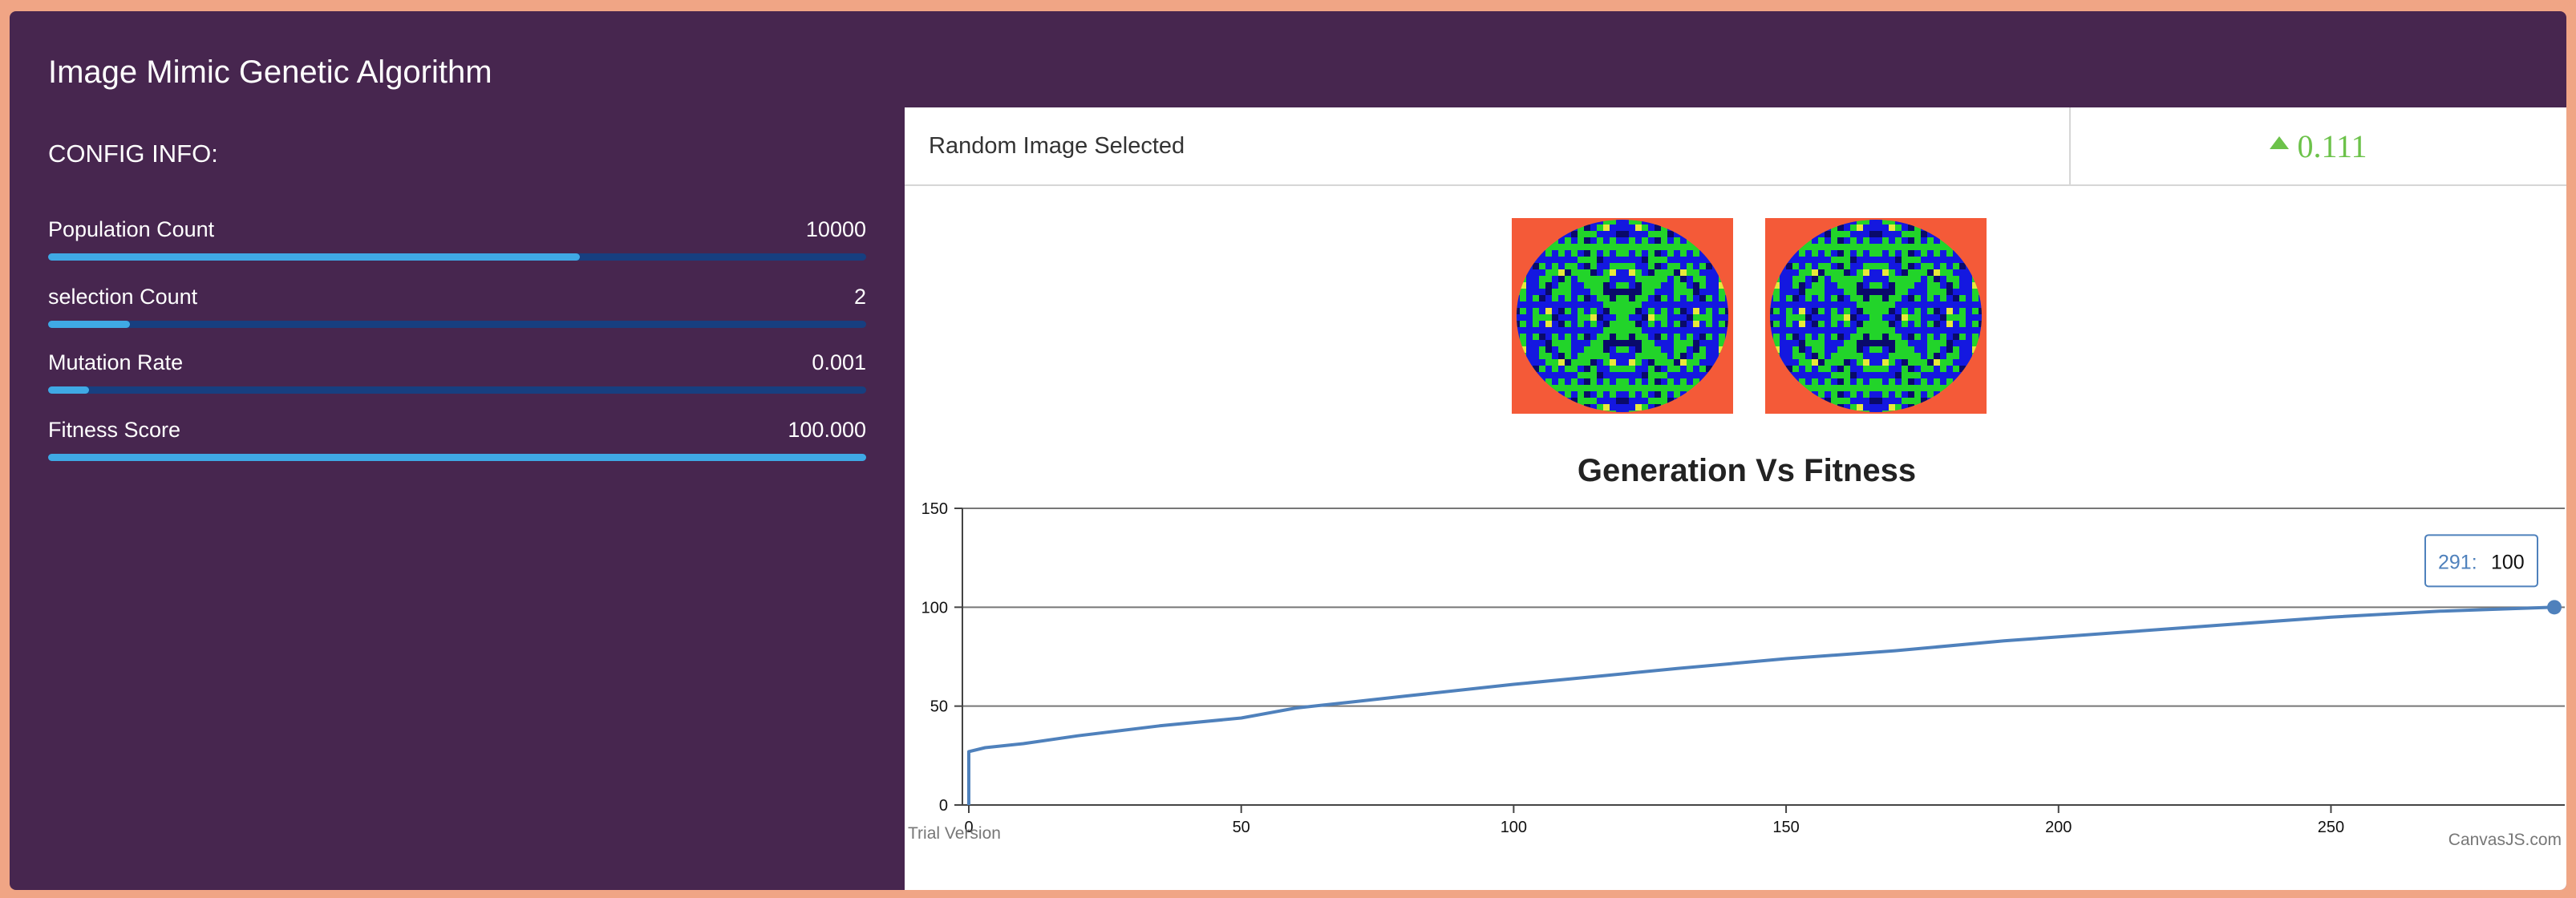 This screenshot has height=898, width=2576. What do you see at coordinates (457, 310) in the screenshot?
I see `config-selection-count: selection Count 2` at bounding box center [457, 310].